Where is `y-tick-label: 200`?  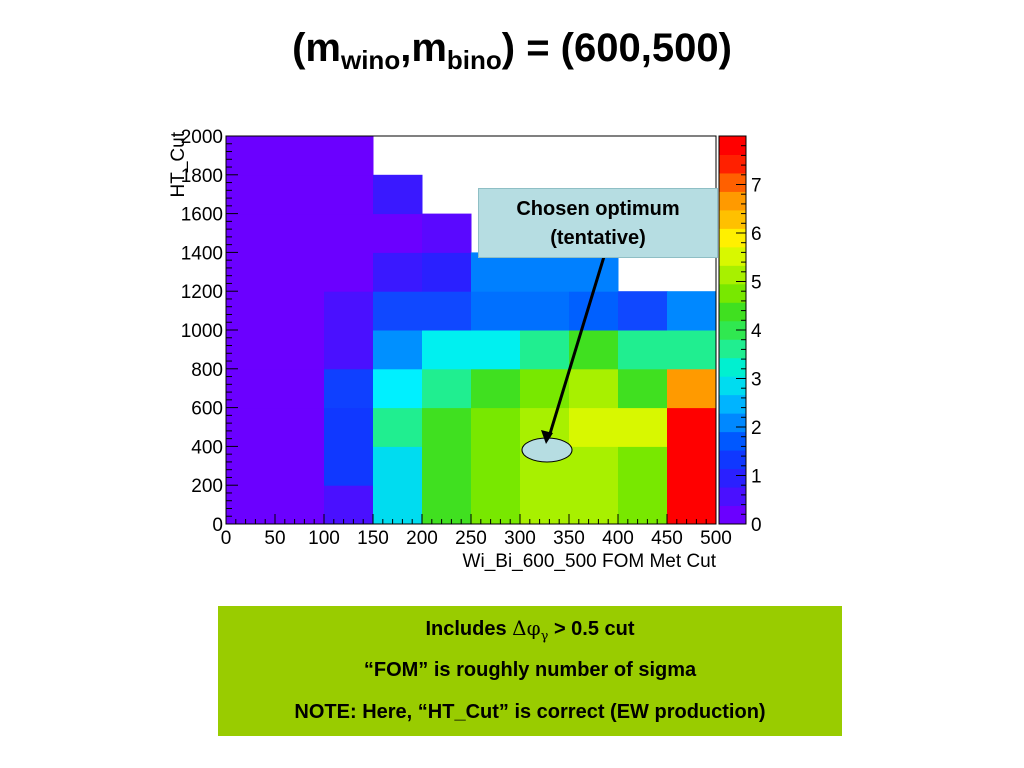 y-tick-label: 200 is located at coordinates (207, 486).